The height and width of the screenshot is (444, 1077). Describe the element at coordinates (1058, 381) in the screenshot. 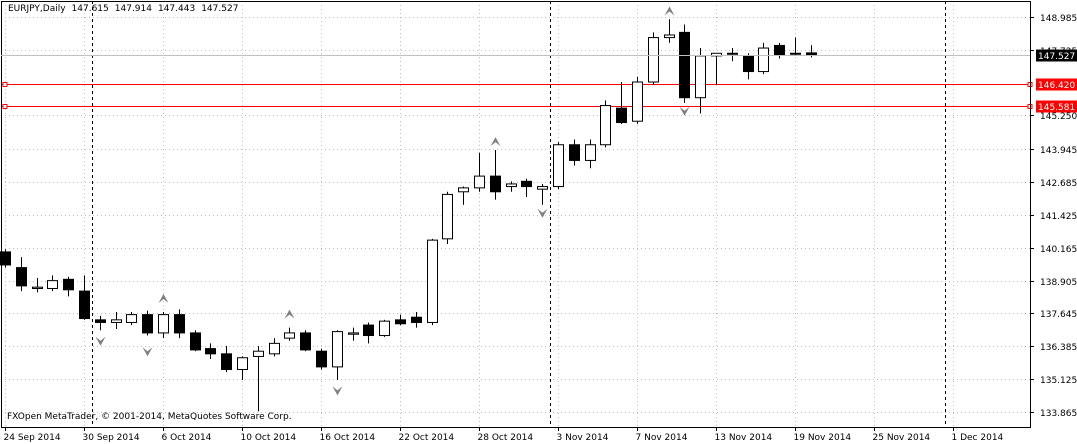

I see `y-tick-label: 135.125` at that location.